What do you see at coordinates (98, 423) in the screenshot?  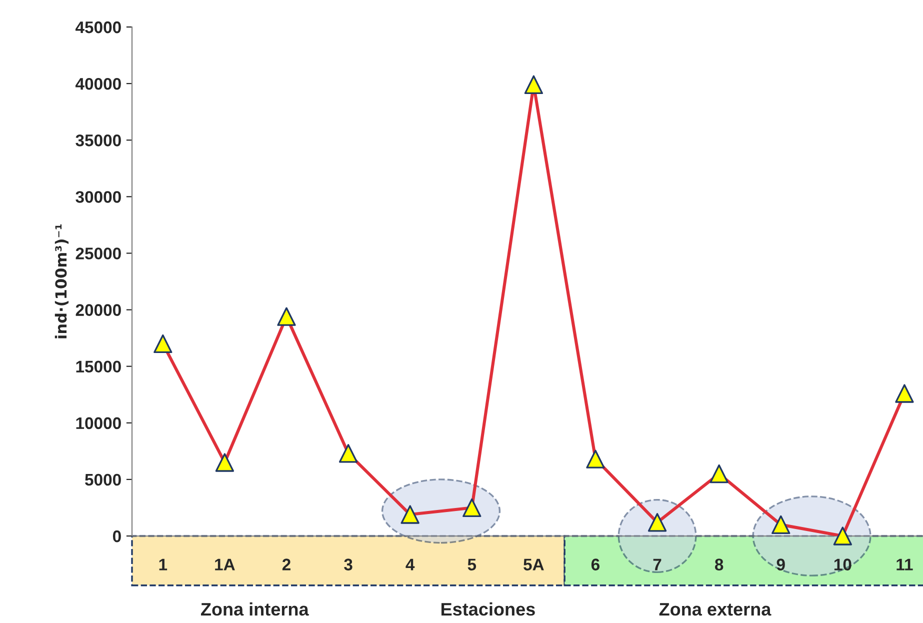 I see `y-tick-label: 10000` at bounding box center [98, 423].